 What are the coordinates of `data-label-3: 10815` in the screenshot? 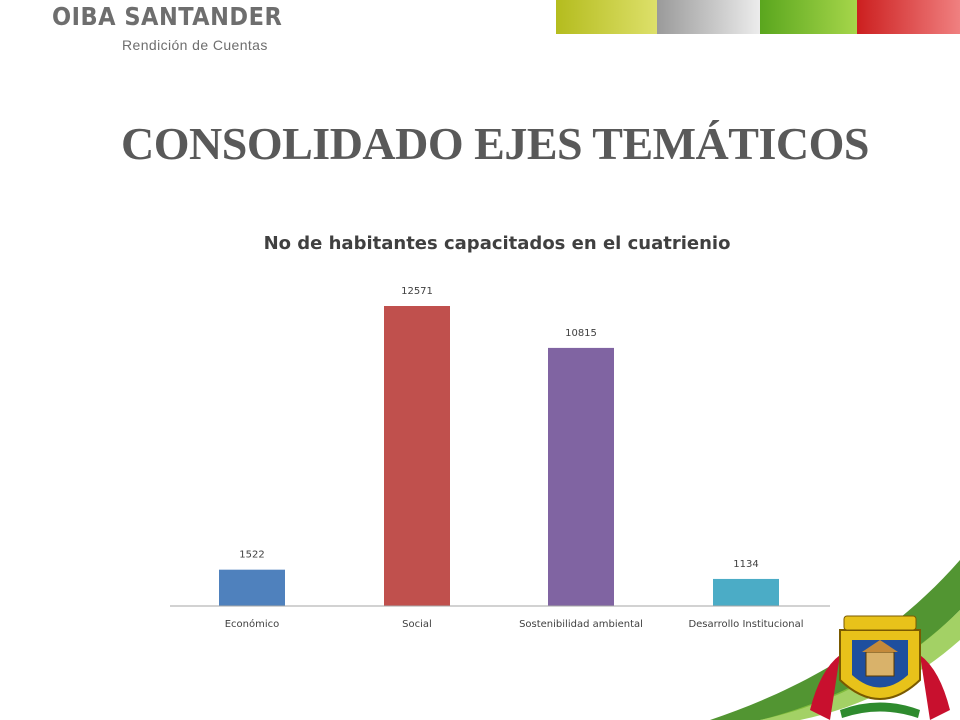 It's located at (581, 333).